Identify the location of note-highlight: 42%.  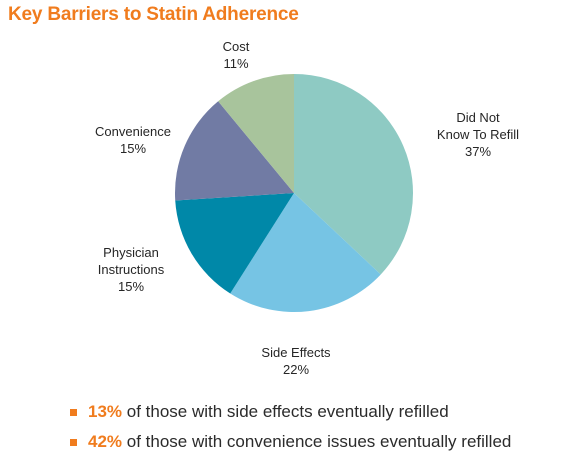
(105, 441).